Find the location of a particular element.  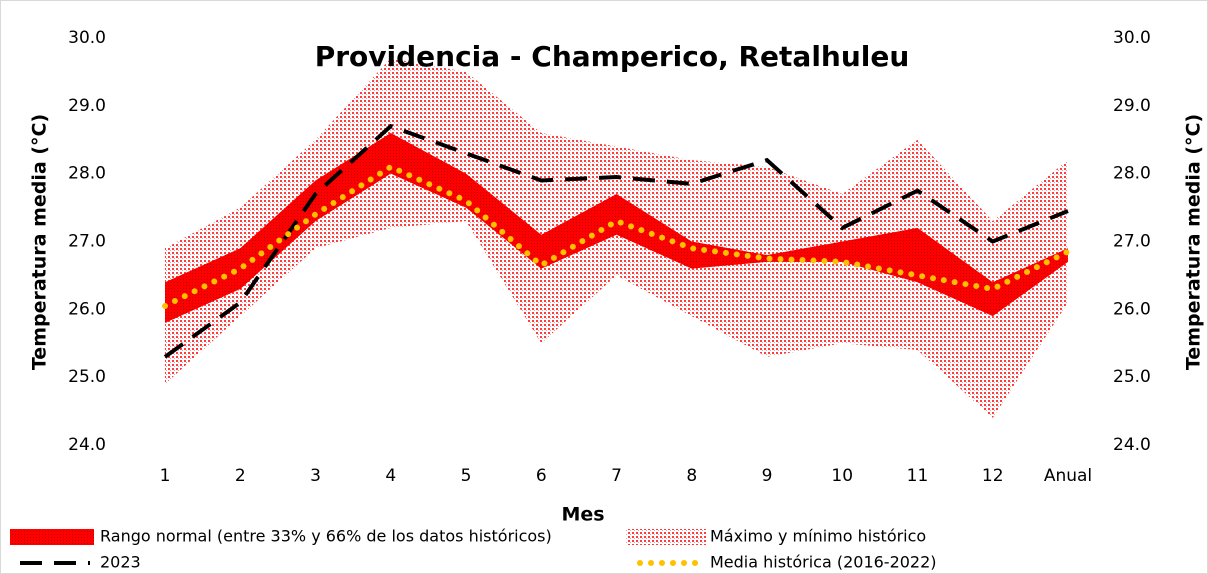

x-tick-label: 10 is located at coordinates (842, 476).